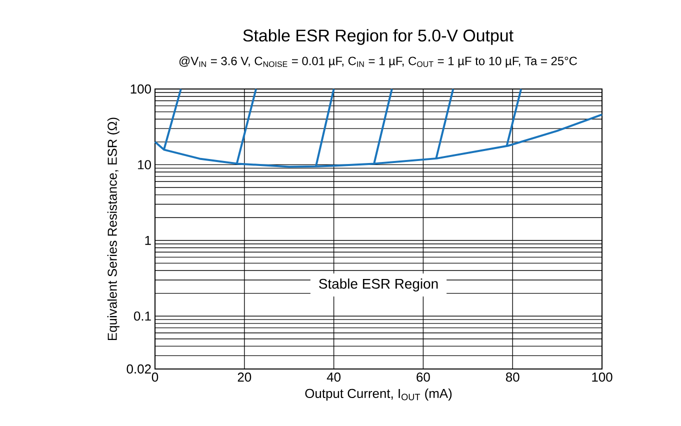 The height and width of the screenshot is (426, 681). I want to click on annotation: Stable ESR Region, so click(378, 285).